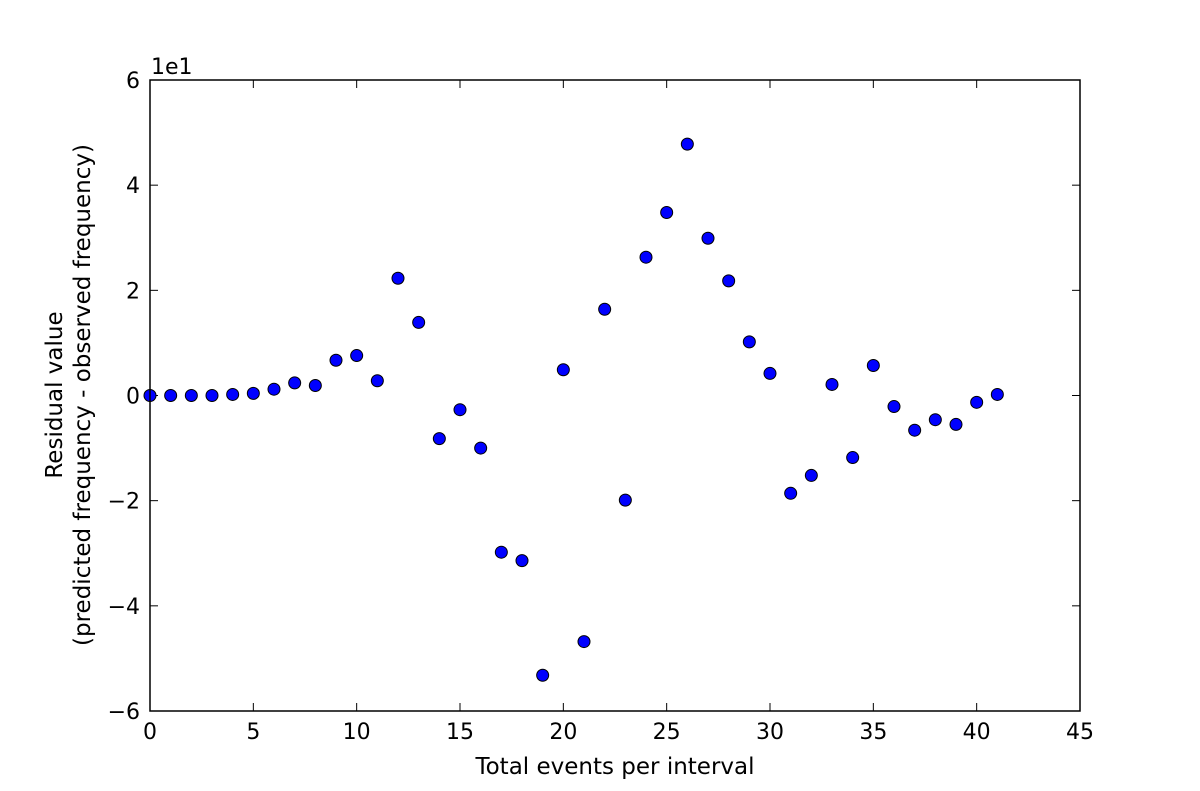 This screenshot has width=1200, height=791. I want to click on x-tick-label: 35, so click(873, 732).